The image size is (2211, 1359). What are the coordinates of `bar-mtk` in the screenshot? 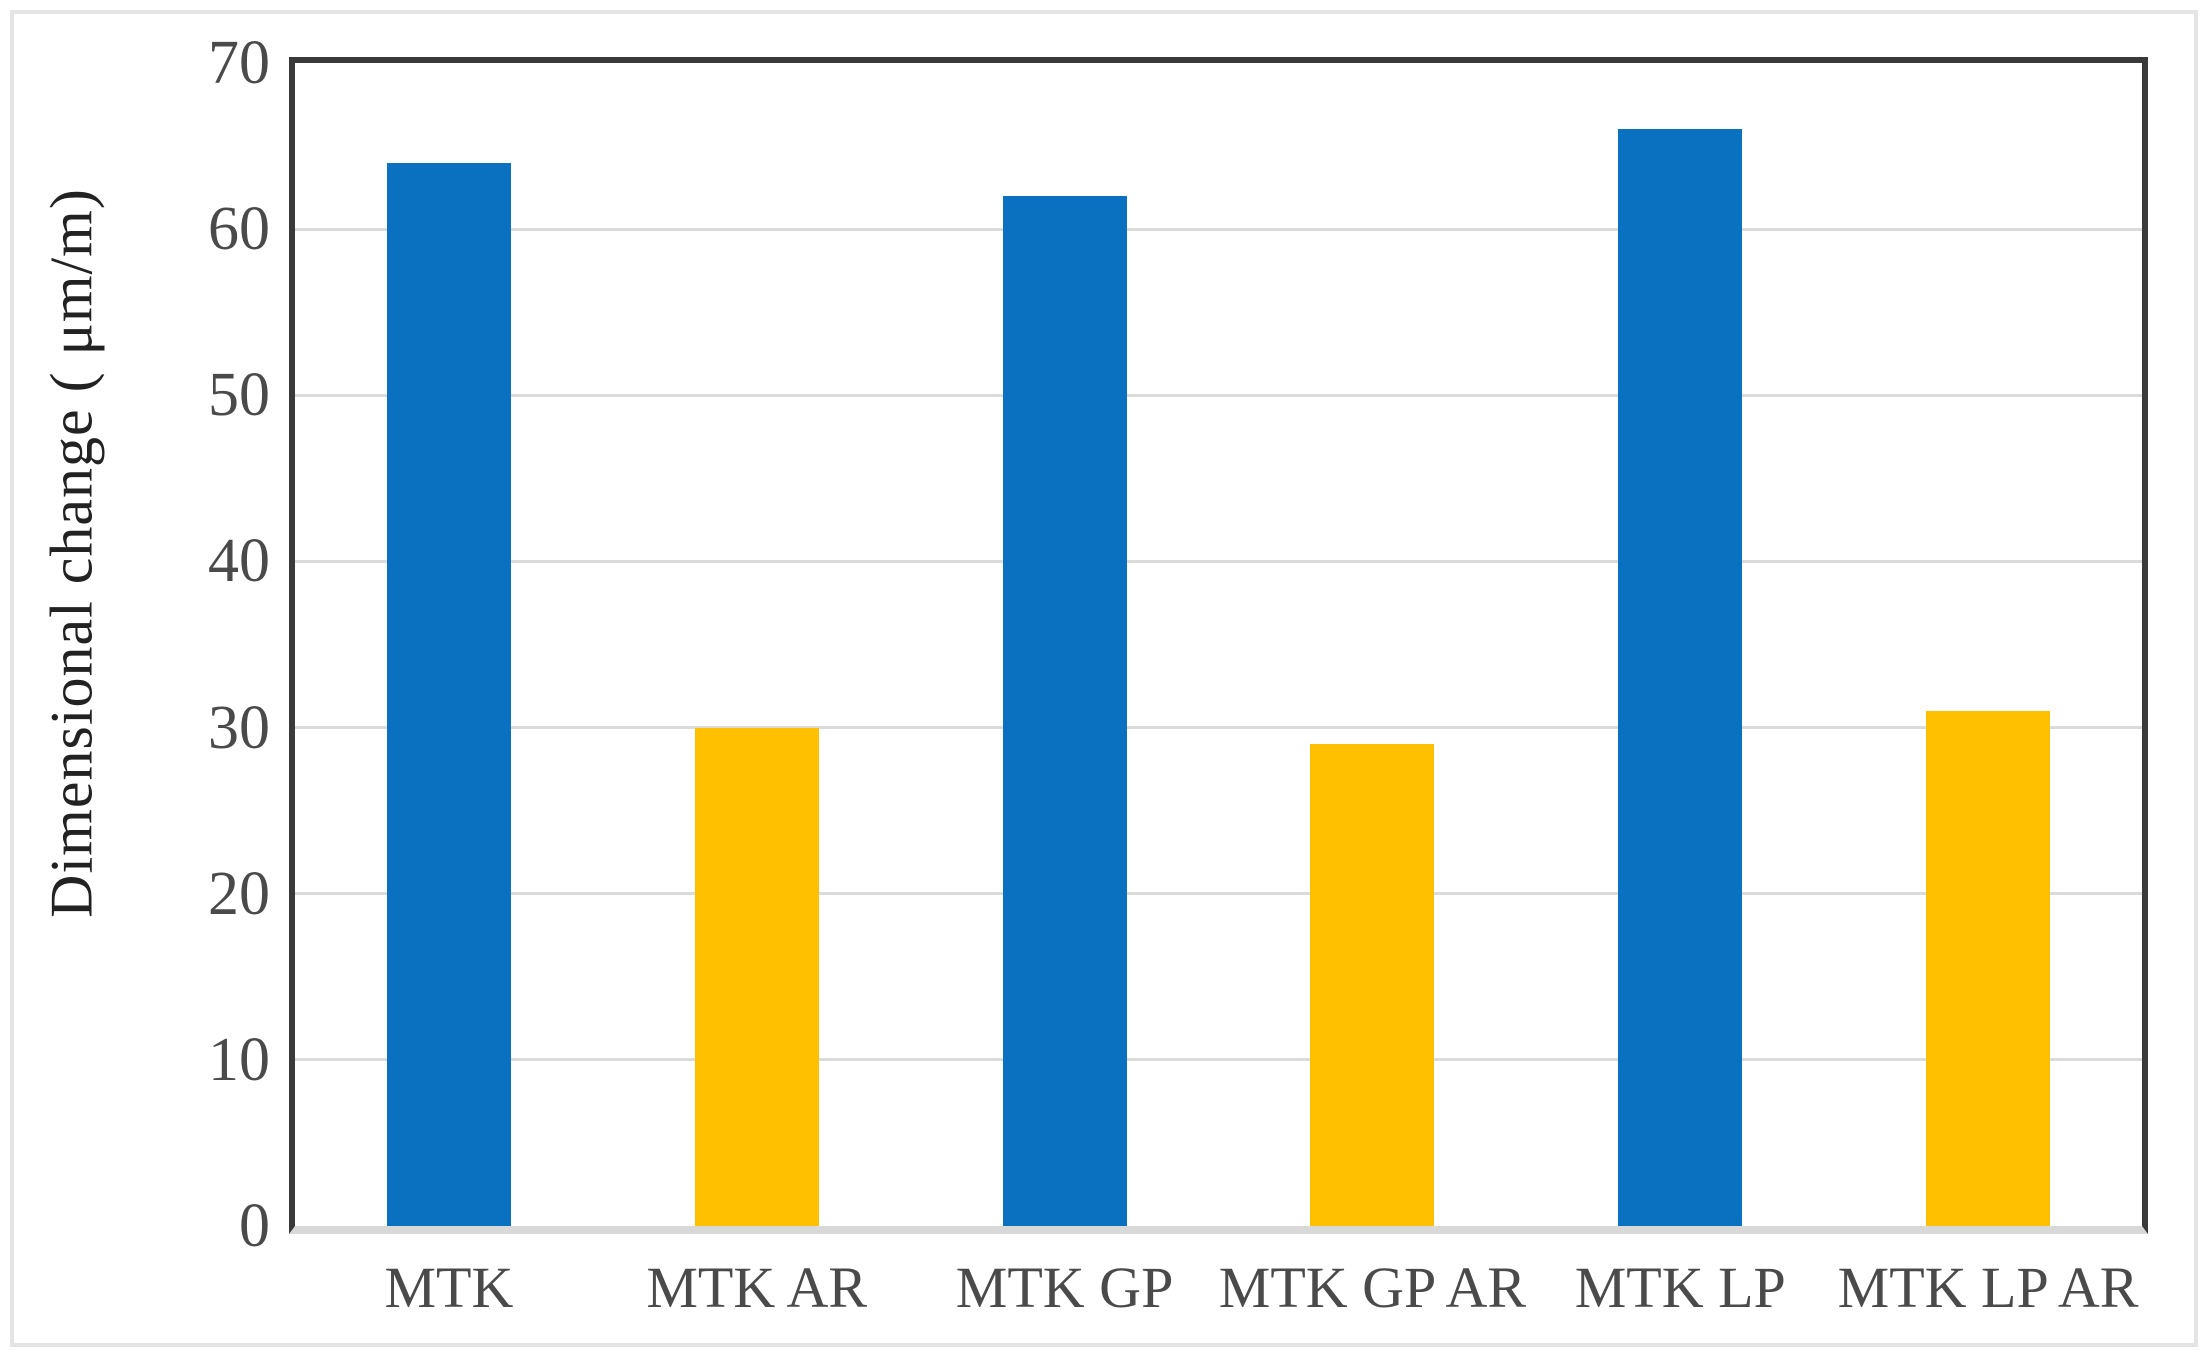 It's located at (448, 694).